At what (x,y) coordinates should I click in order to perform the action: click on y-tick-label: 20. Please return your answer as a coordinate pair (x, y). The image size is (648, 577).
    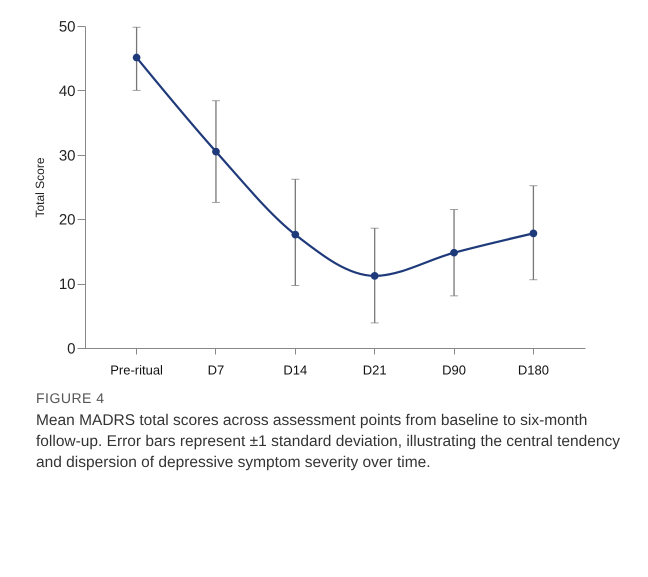
    Looking at the image, I should click on (67, 220).